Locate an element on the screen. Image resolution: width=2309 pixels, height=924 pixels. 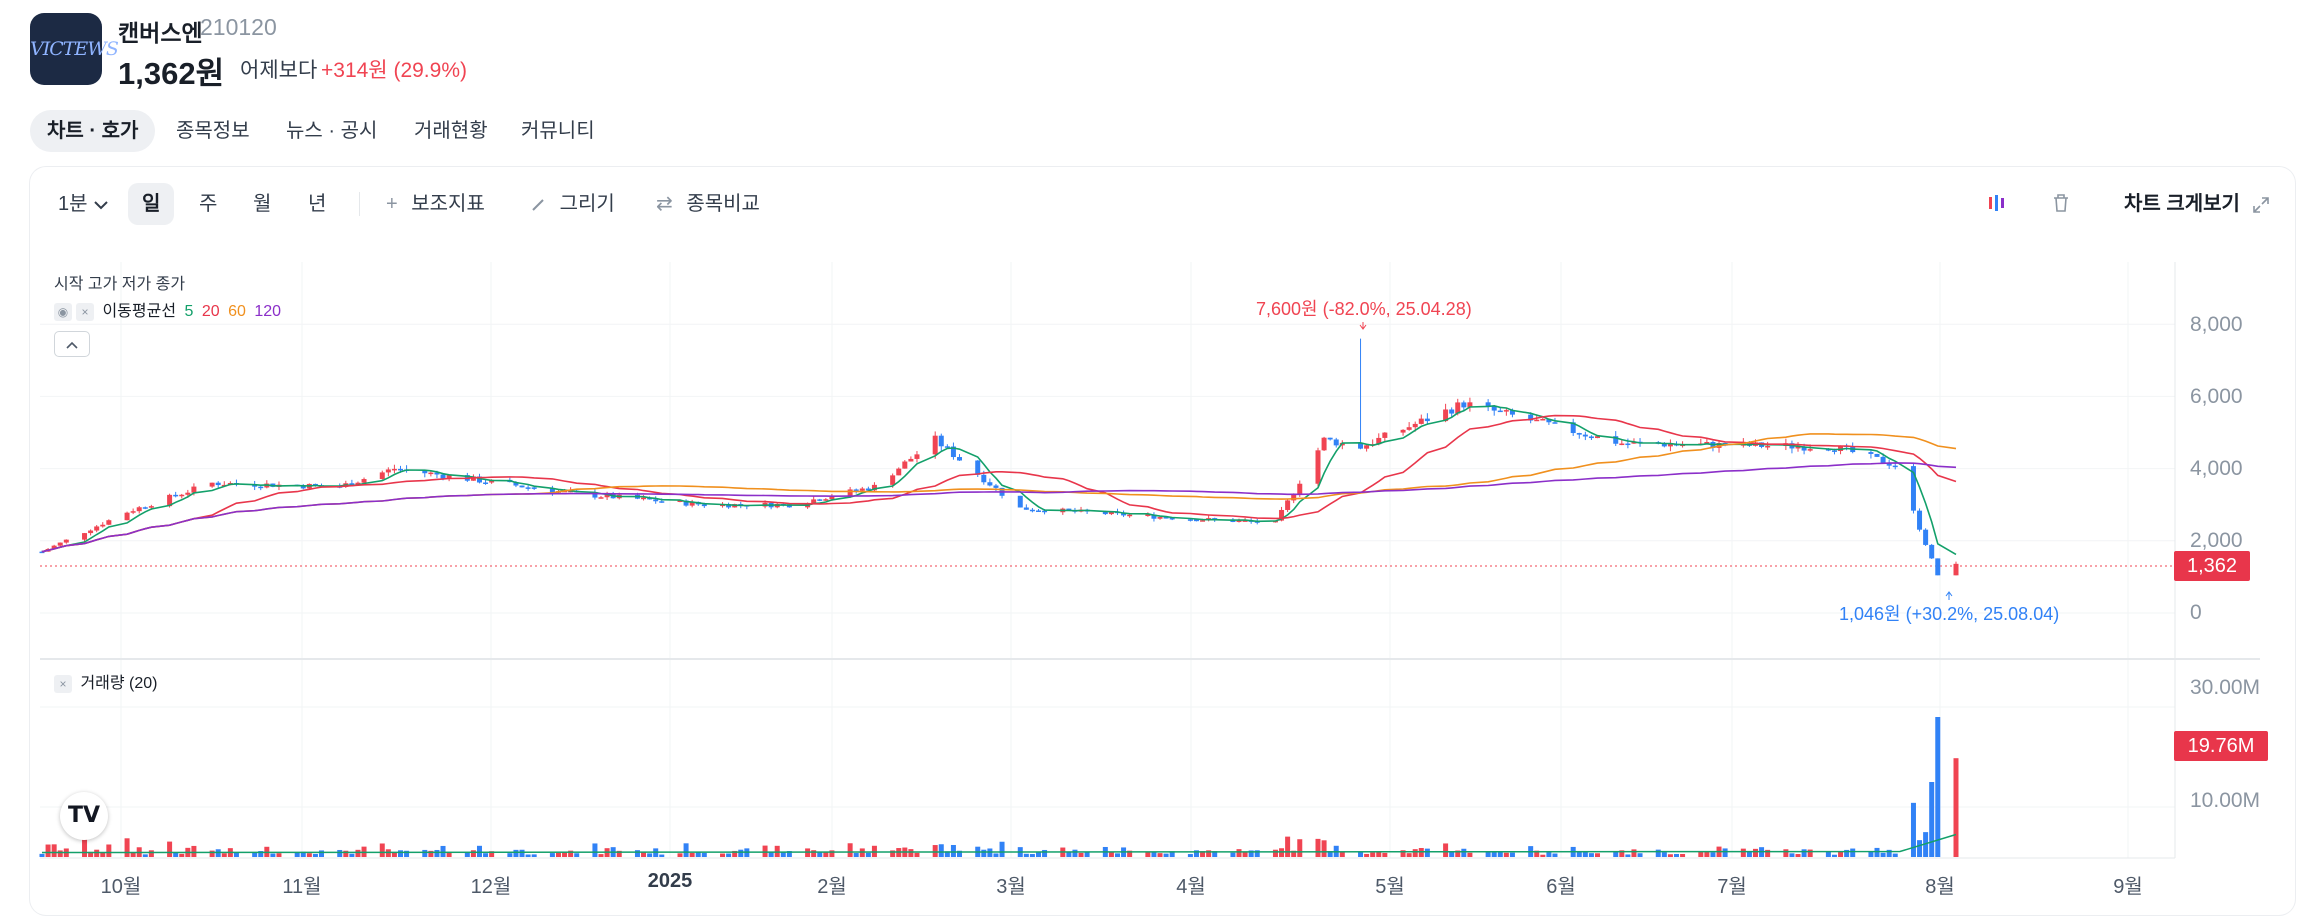
draw-button: 그리기 is located at coordinates (572, 204).